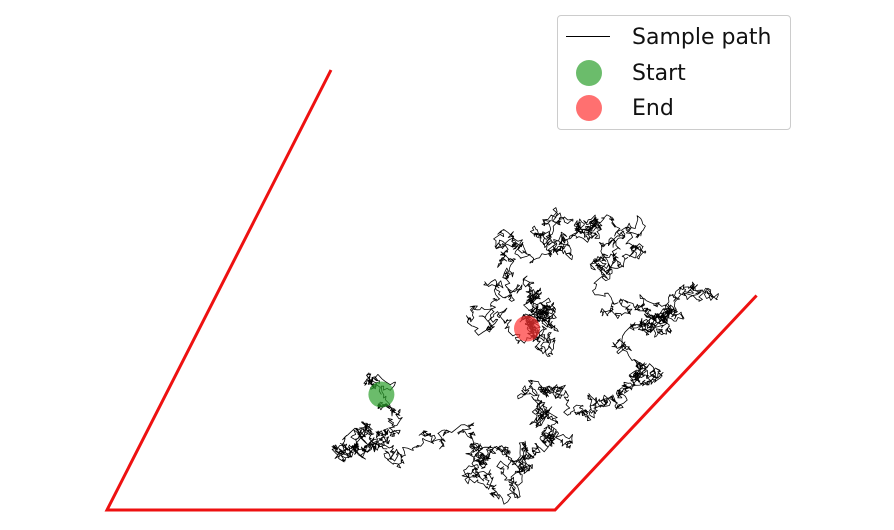  Describe the element at coordinates (381, 394) in the screenshot. I see `start-marker` at that location.